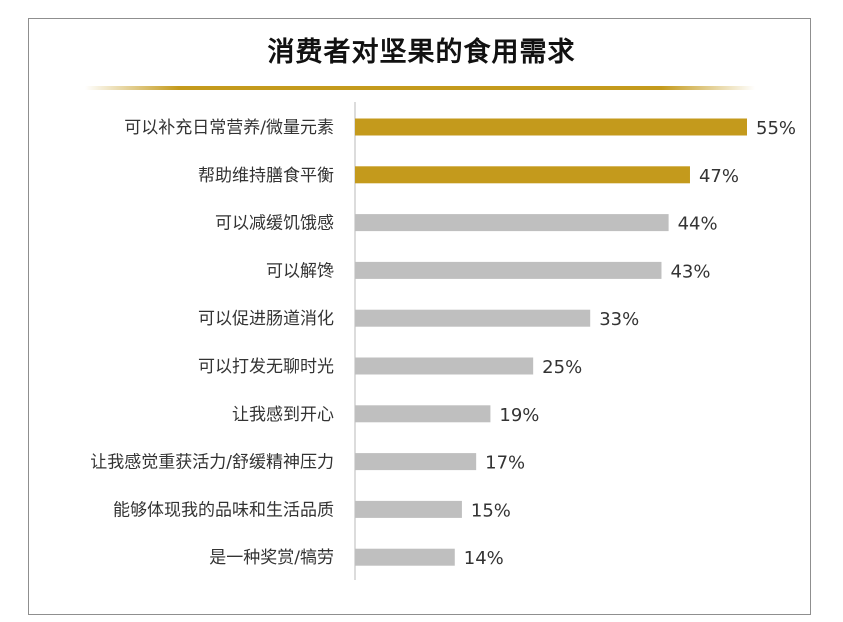 Image resolution: width=843 pixels, height=622 pixels. What do you see at coordinates (491, 510) in the screenshot?
I see `data-label: 15%` at bounding box center [491, 510].